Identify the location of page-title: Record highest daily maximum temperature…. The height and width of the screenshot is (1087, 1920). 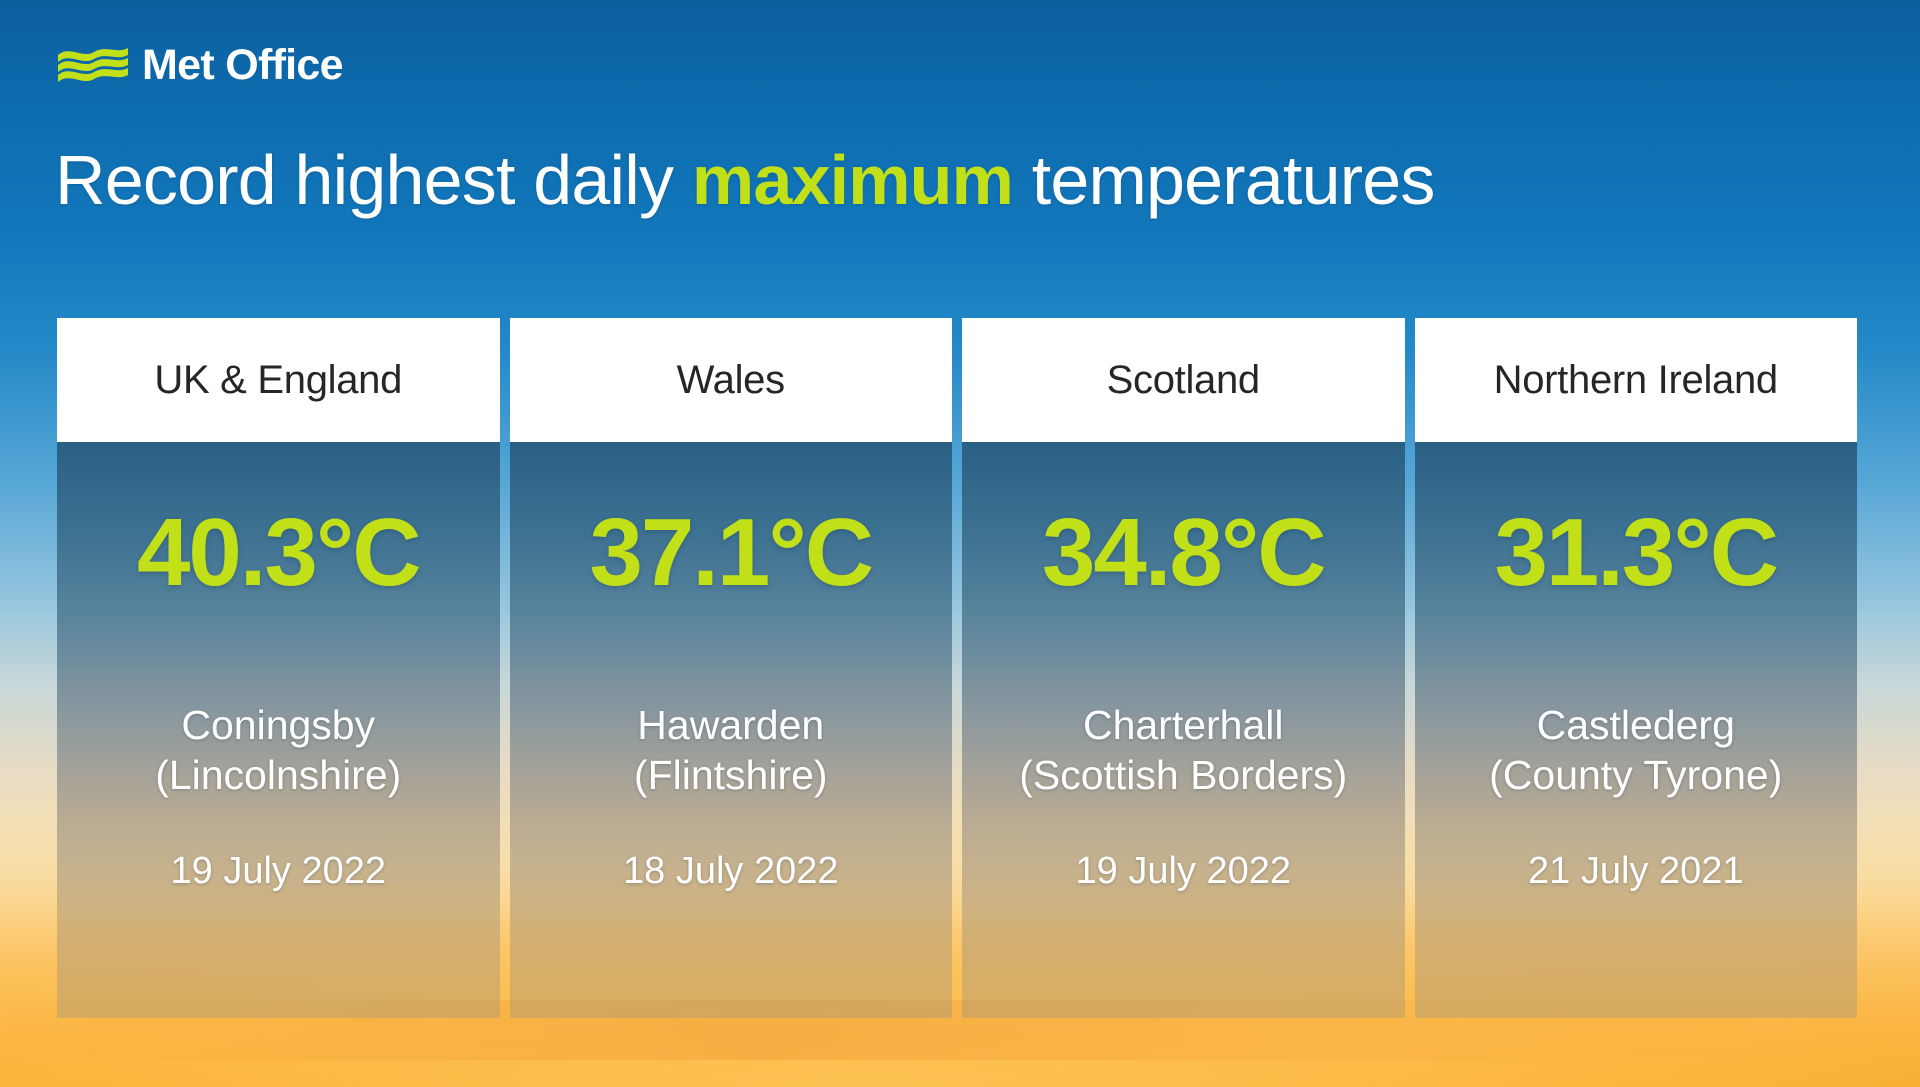
(745, 180).